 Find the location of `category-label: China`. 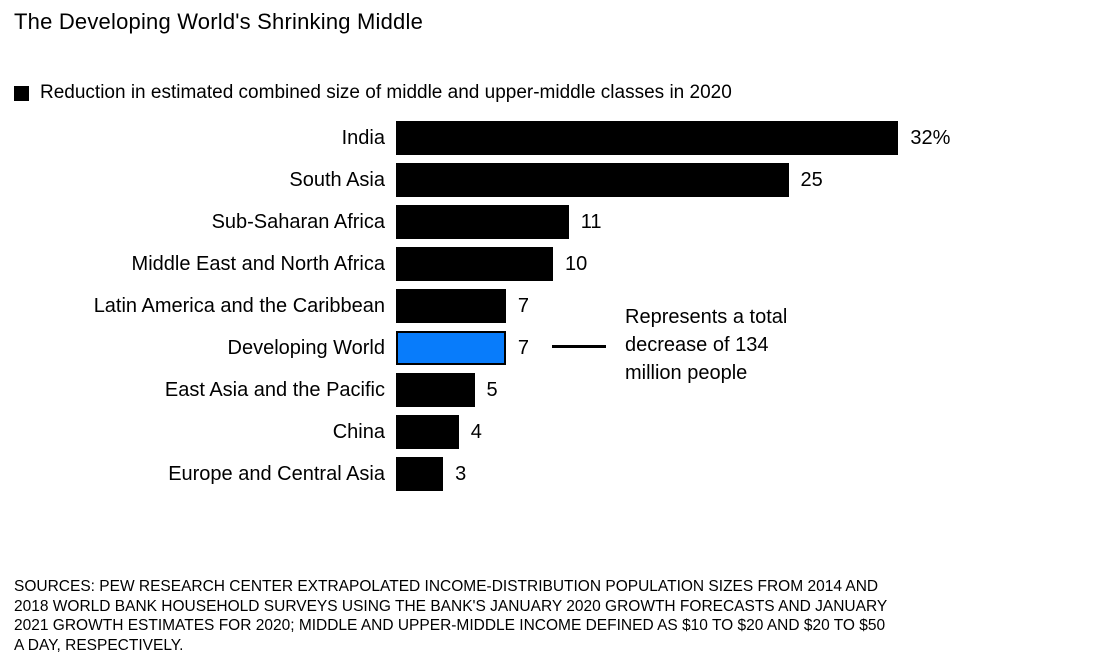

category-label: China is located at coordinates (358, 431).